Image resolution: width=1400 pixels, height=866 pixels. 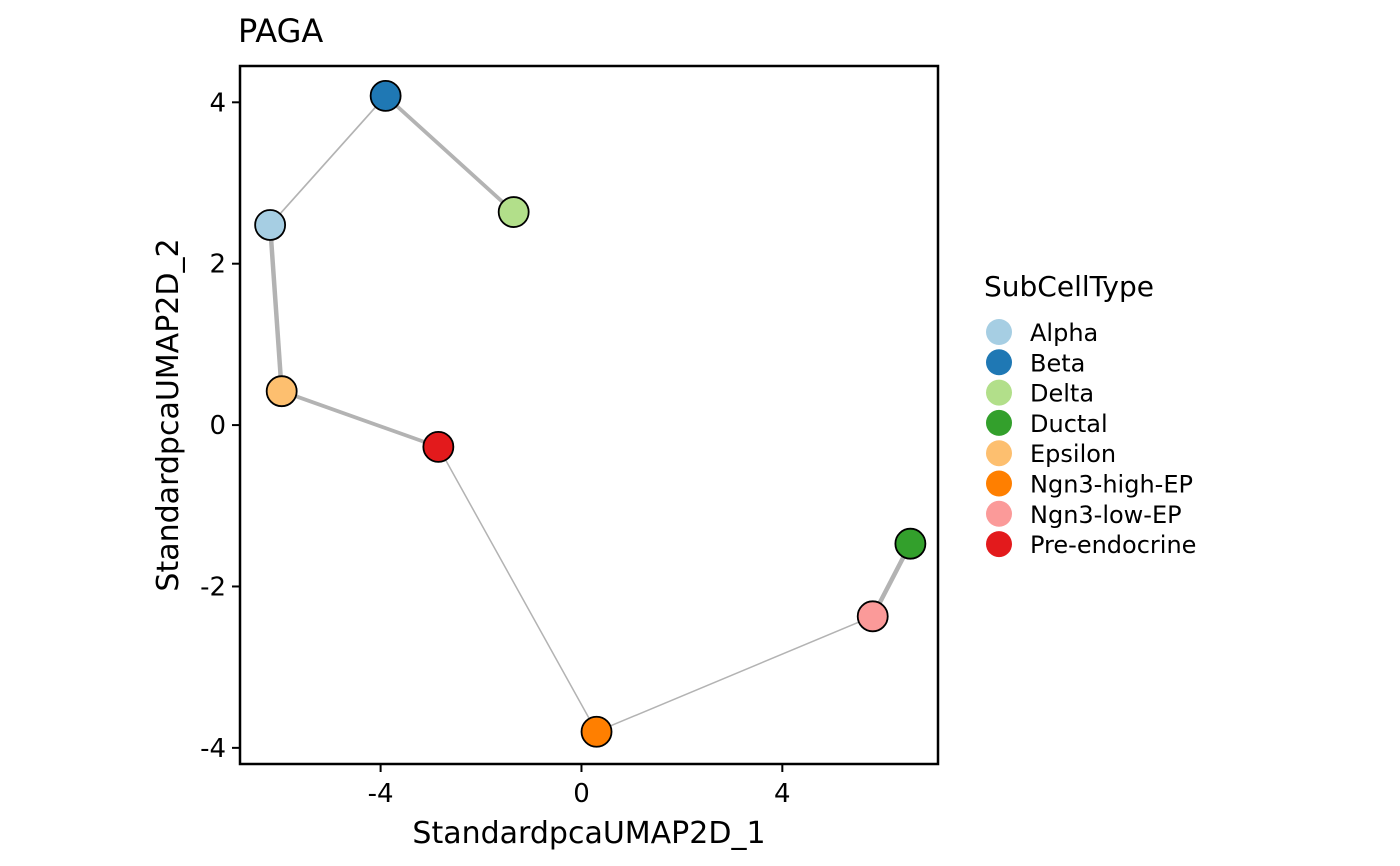 What do you see at coordinates (168, 414) in the screenshot?
I see `y-axis-title: StandardpcaUMAP2D_2` at bounding box center [168, 414].